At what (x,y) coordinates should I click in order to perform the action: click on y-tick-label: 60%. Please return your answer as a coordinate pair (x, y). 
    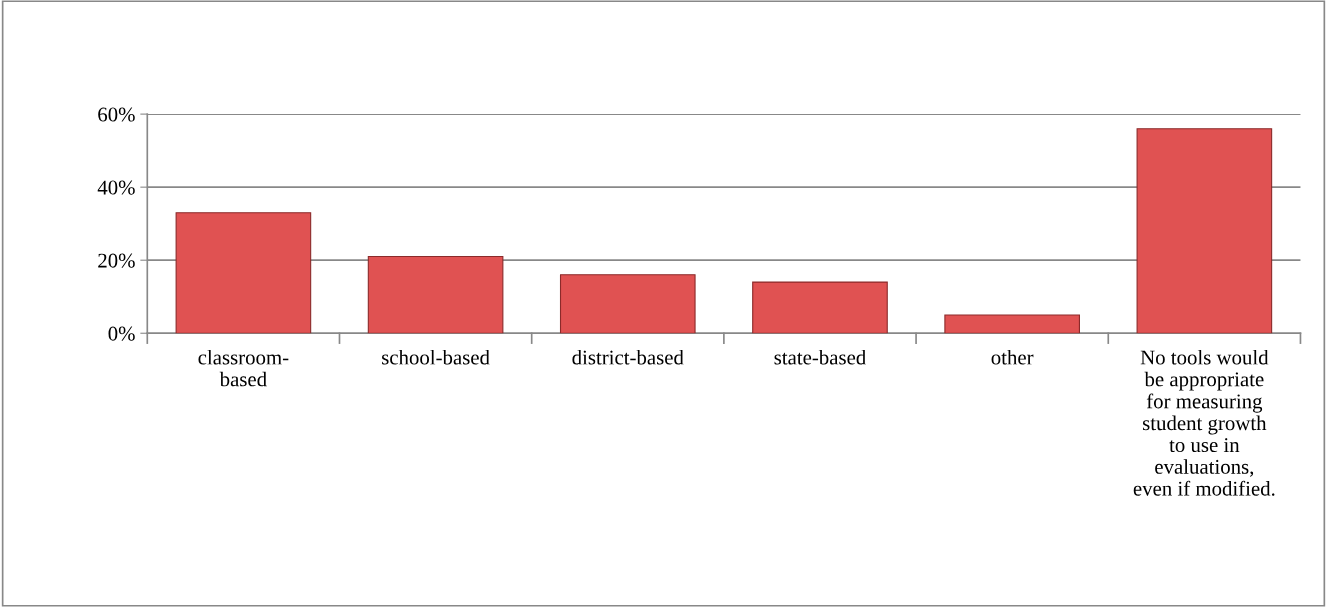
    Looking at the image, I should click on (116, 114).